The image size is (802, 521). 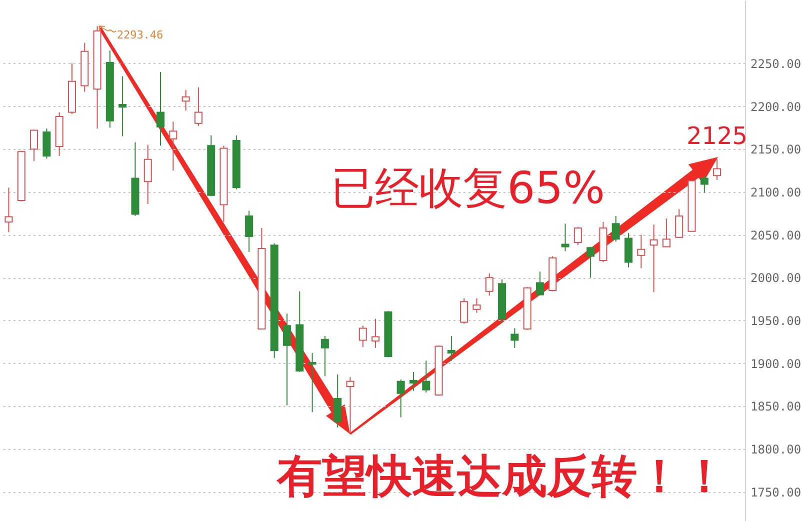 I want to click on annotation: 有望快速达成反转！！, so click(x=502, y=476).